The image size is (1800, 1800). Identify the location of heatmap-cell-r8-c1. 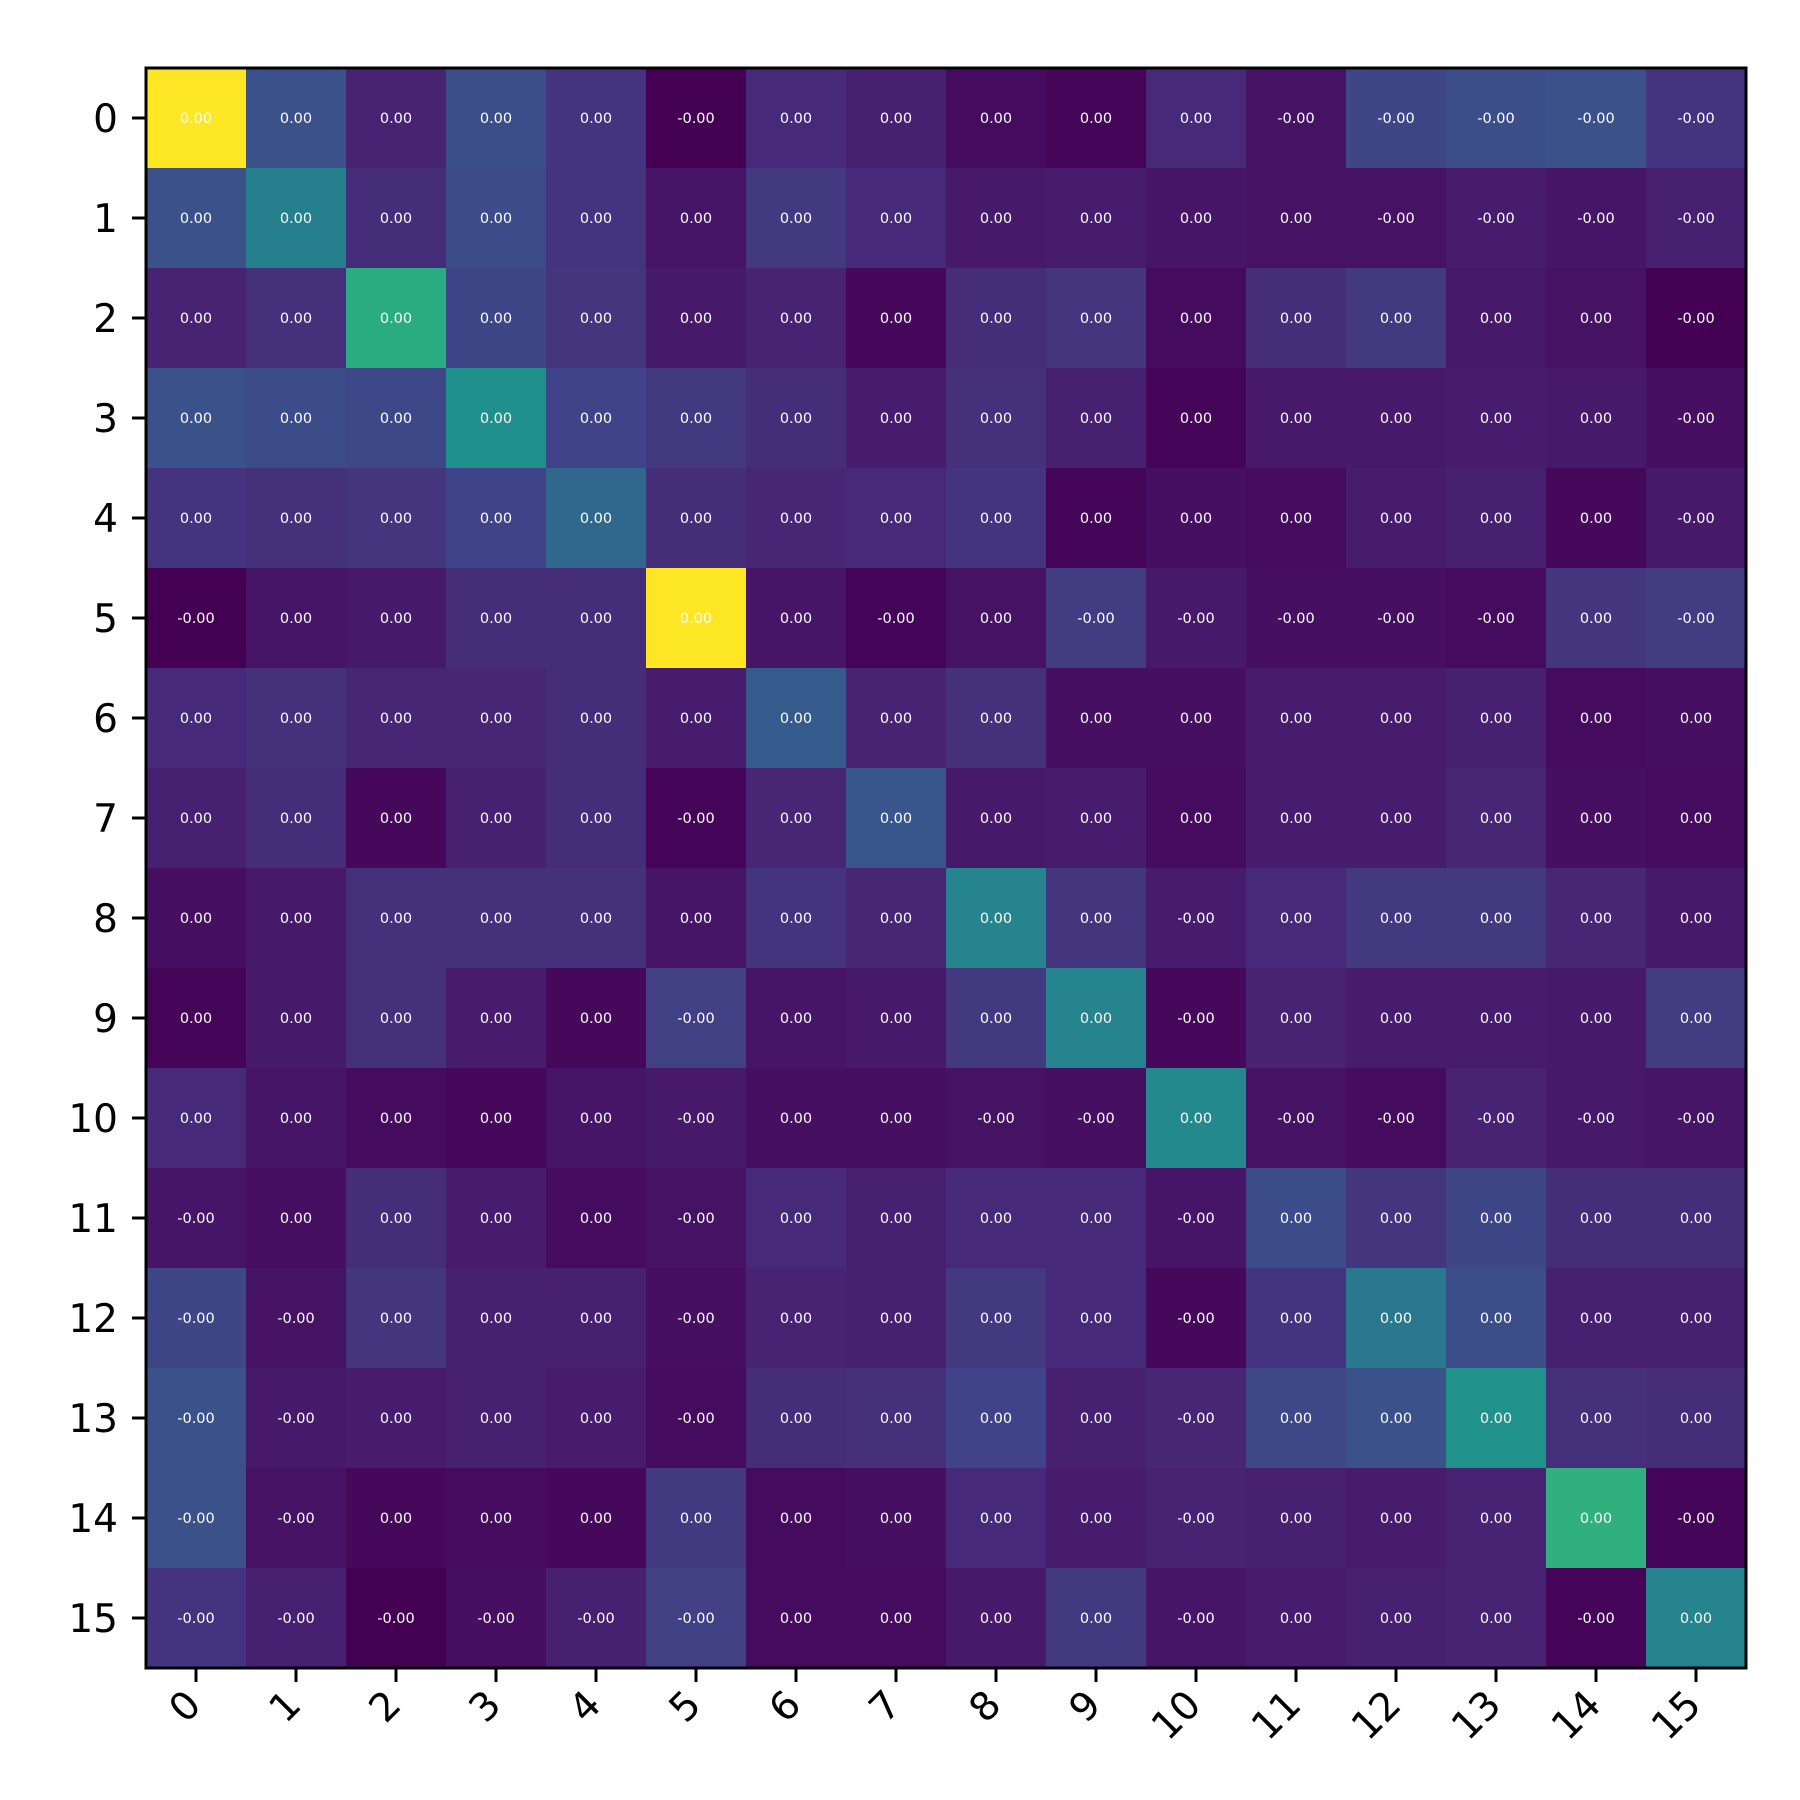
(296, 918).